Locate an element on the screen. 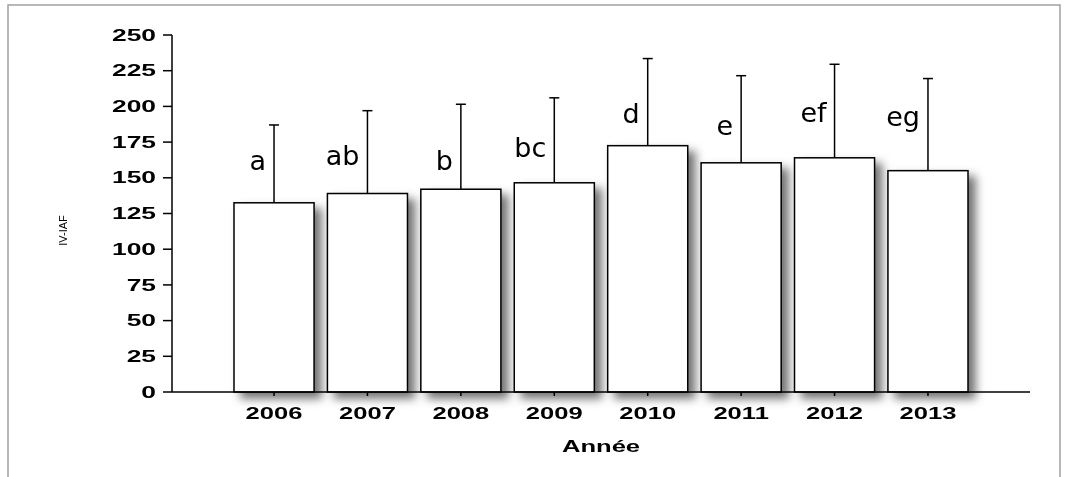  annotation: ef is located at coordinates (814, 113).